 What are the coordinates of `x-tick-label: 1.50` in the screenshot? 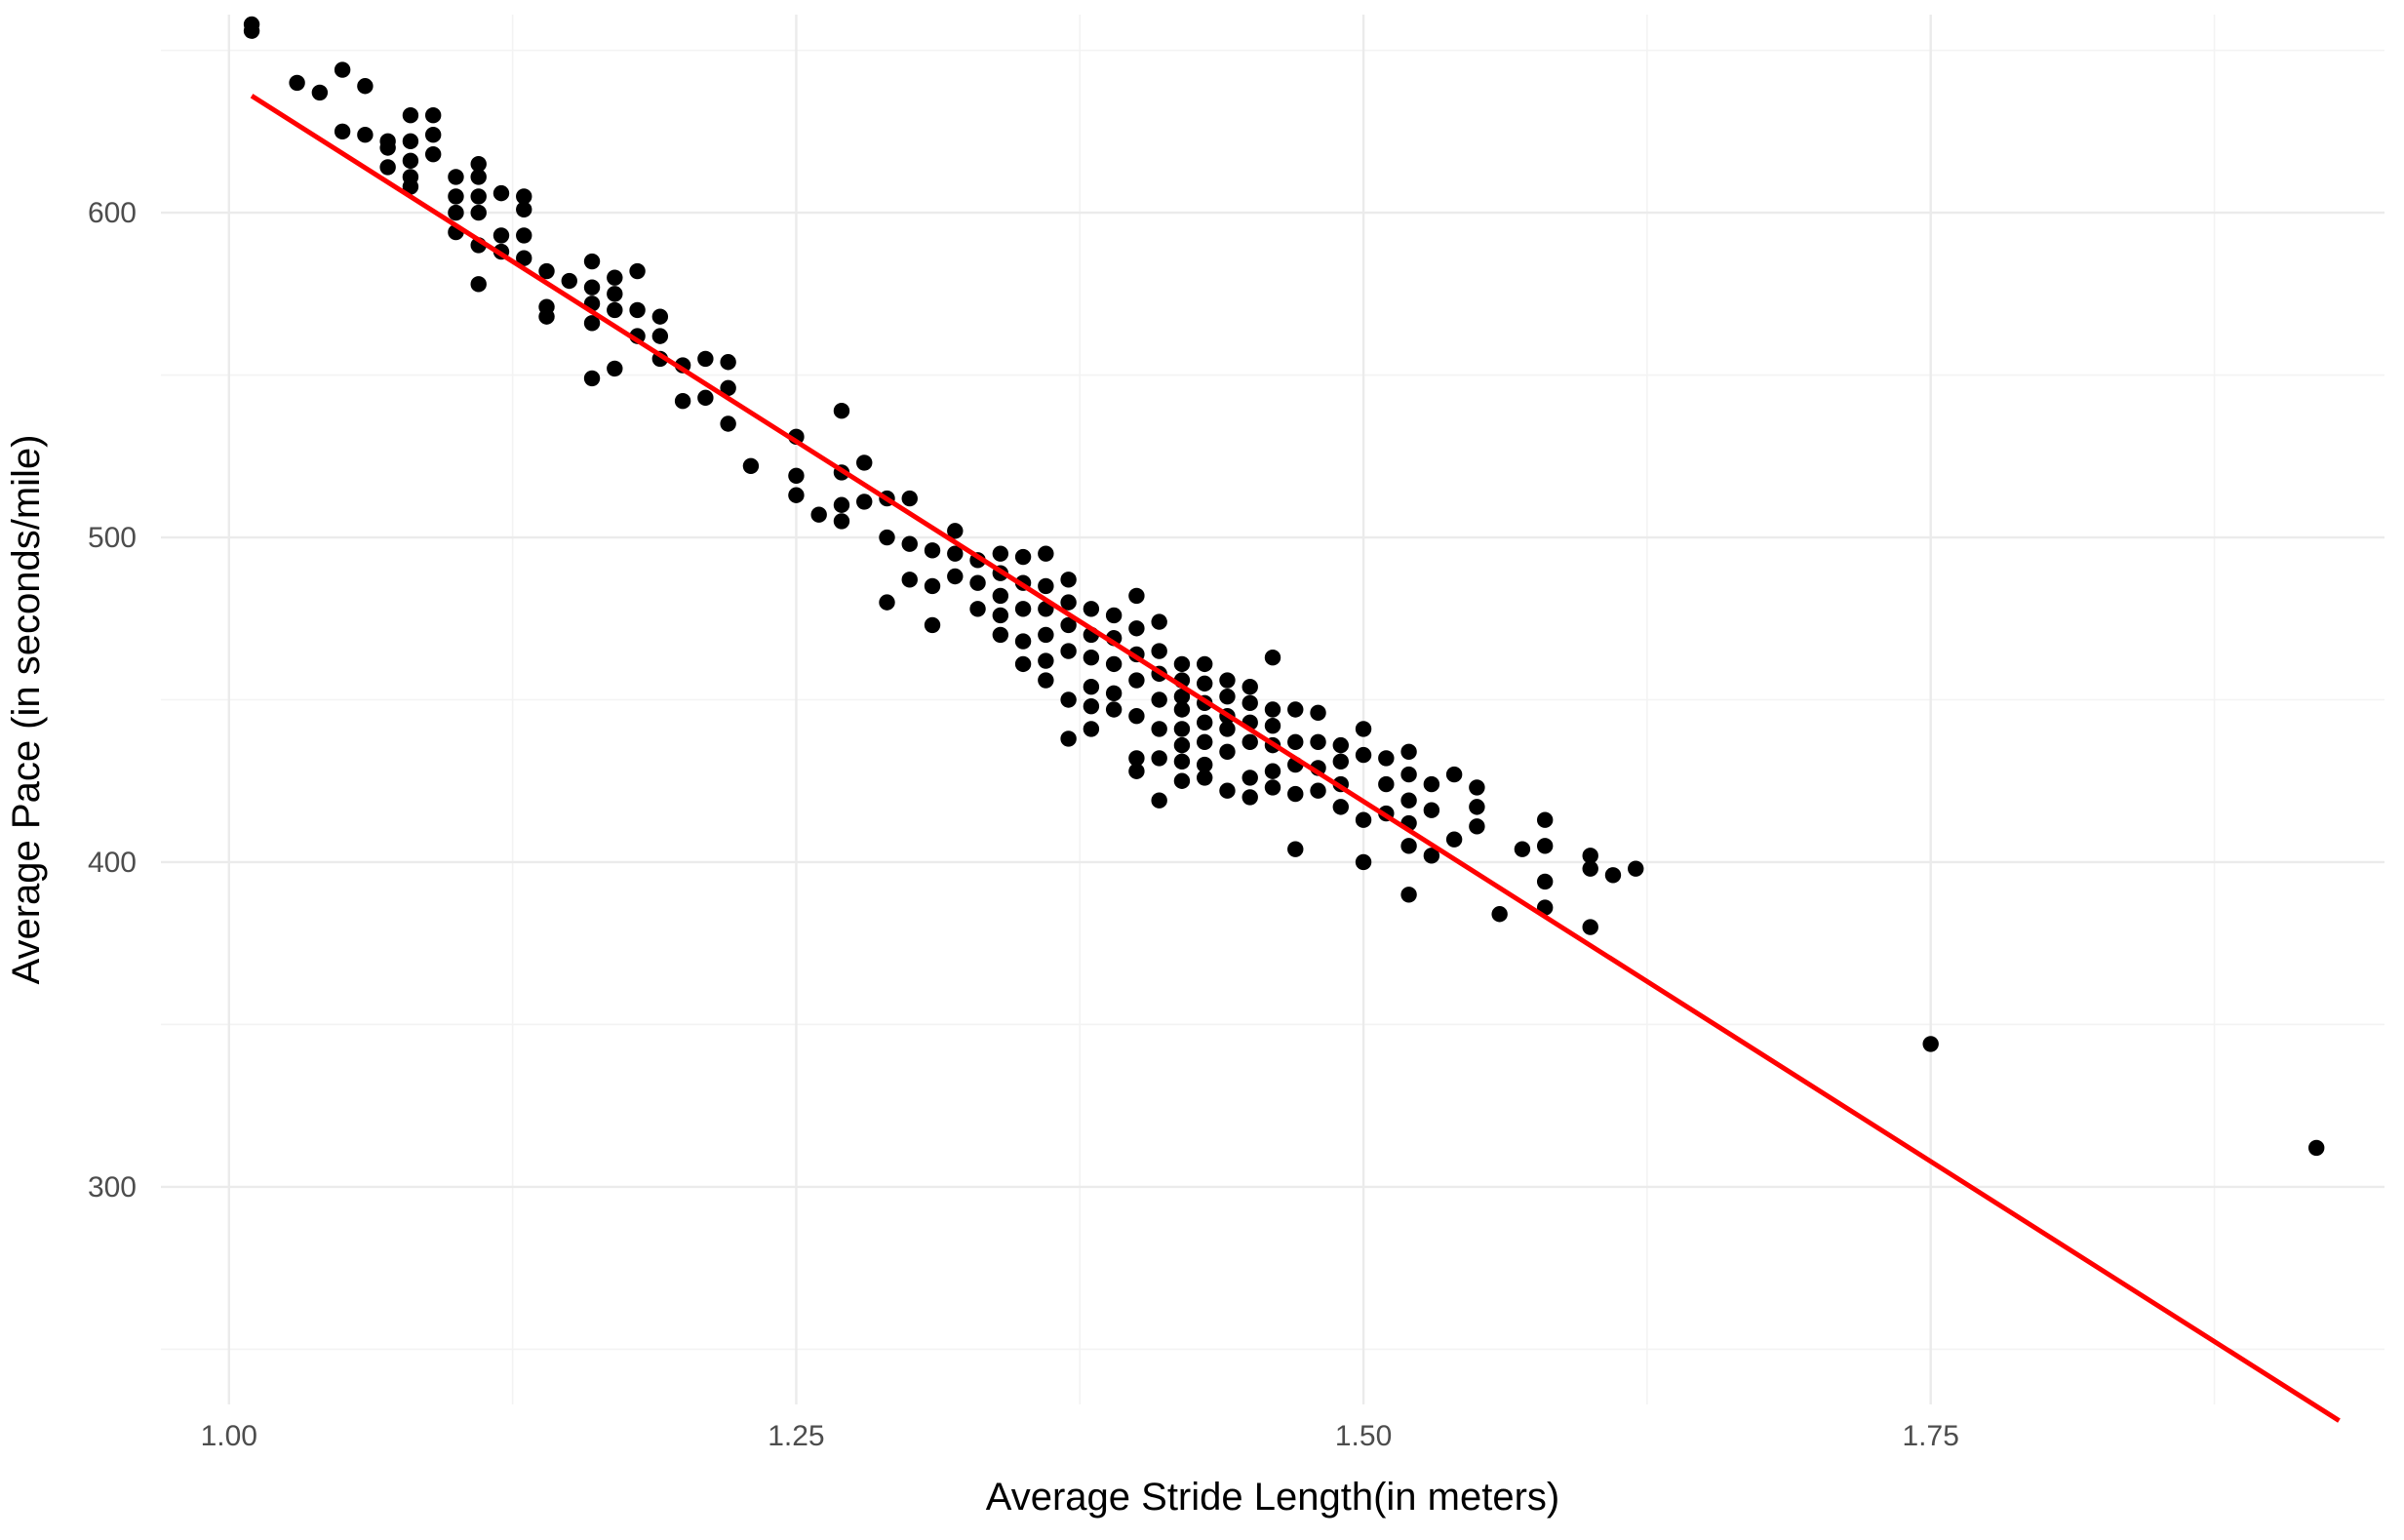 It's located at (1363, 1436).